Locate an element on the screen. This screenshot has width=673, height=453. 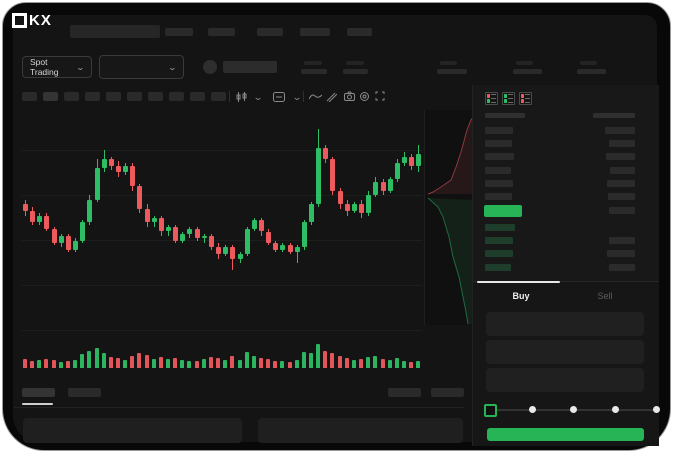
orderbook-bids-icon is located at coordinates (508, 98).